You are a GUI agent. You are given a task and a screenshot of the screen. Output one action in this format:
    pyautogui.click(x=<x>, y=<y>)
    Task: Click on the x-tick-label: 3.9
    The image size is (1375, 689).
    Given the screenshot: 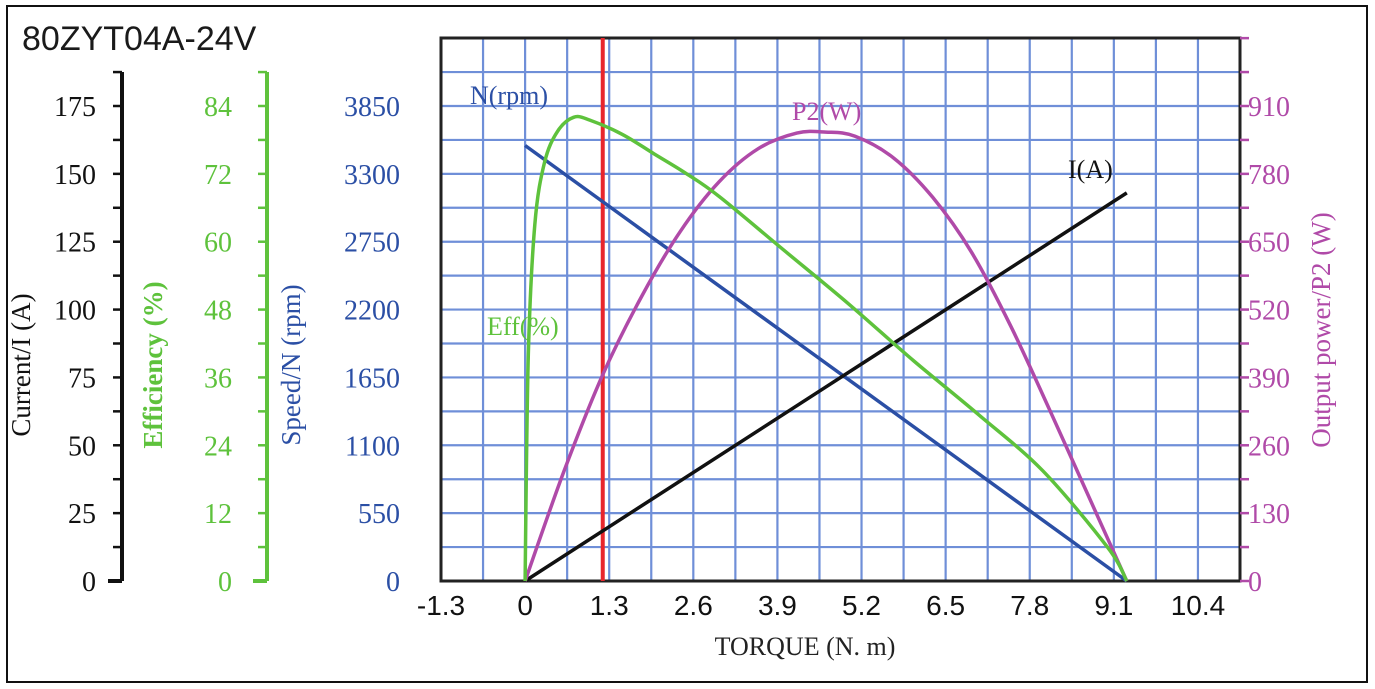 What is the action you would take?
    pyautogui.click(x=777, y=605)
    